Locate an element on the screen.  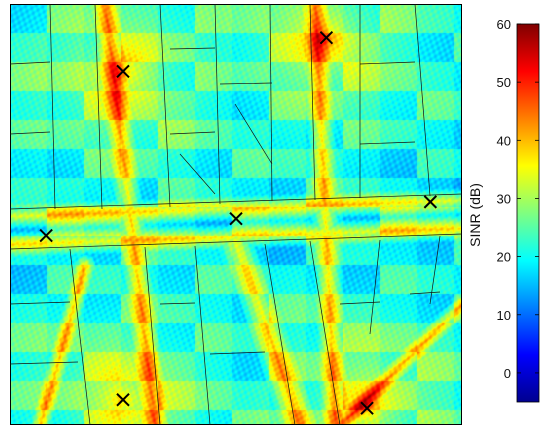
colorbar-label: SINR (dB) is located at coordinates (475, 215).